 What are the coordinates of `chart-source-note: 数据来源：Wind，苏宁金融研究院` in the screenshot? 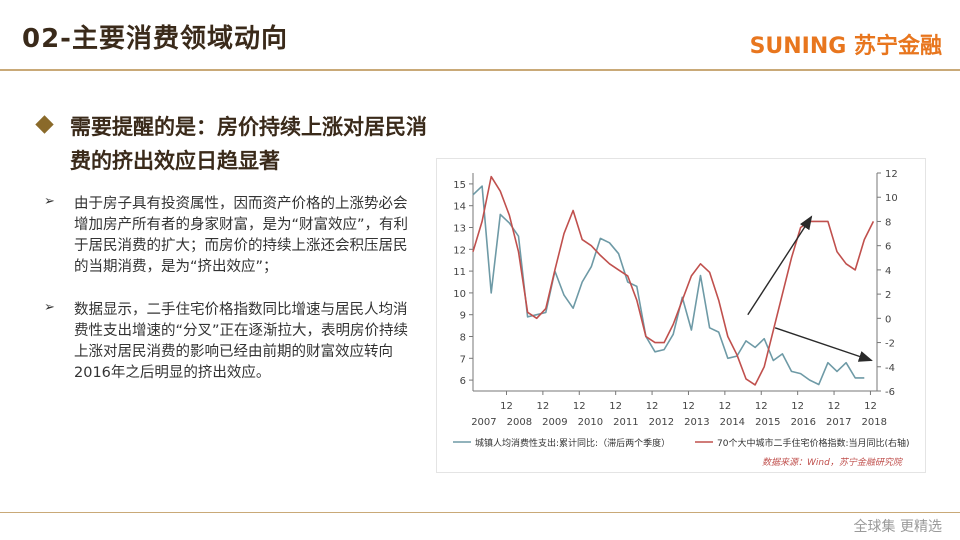 It's located at (833, 462).